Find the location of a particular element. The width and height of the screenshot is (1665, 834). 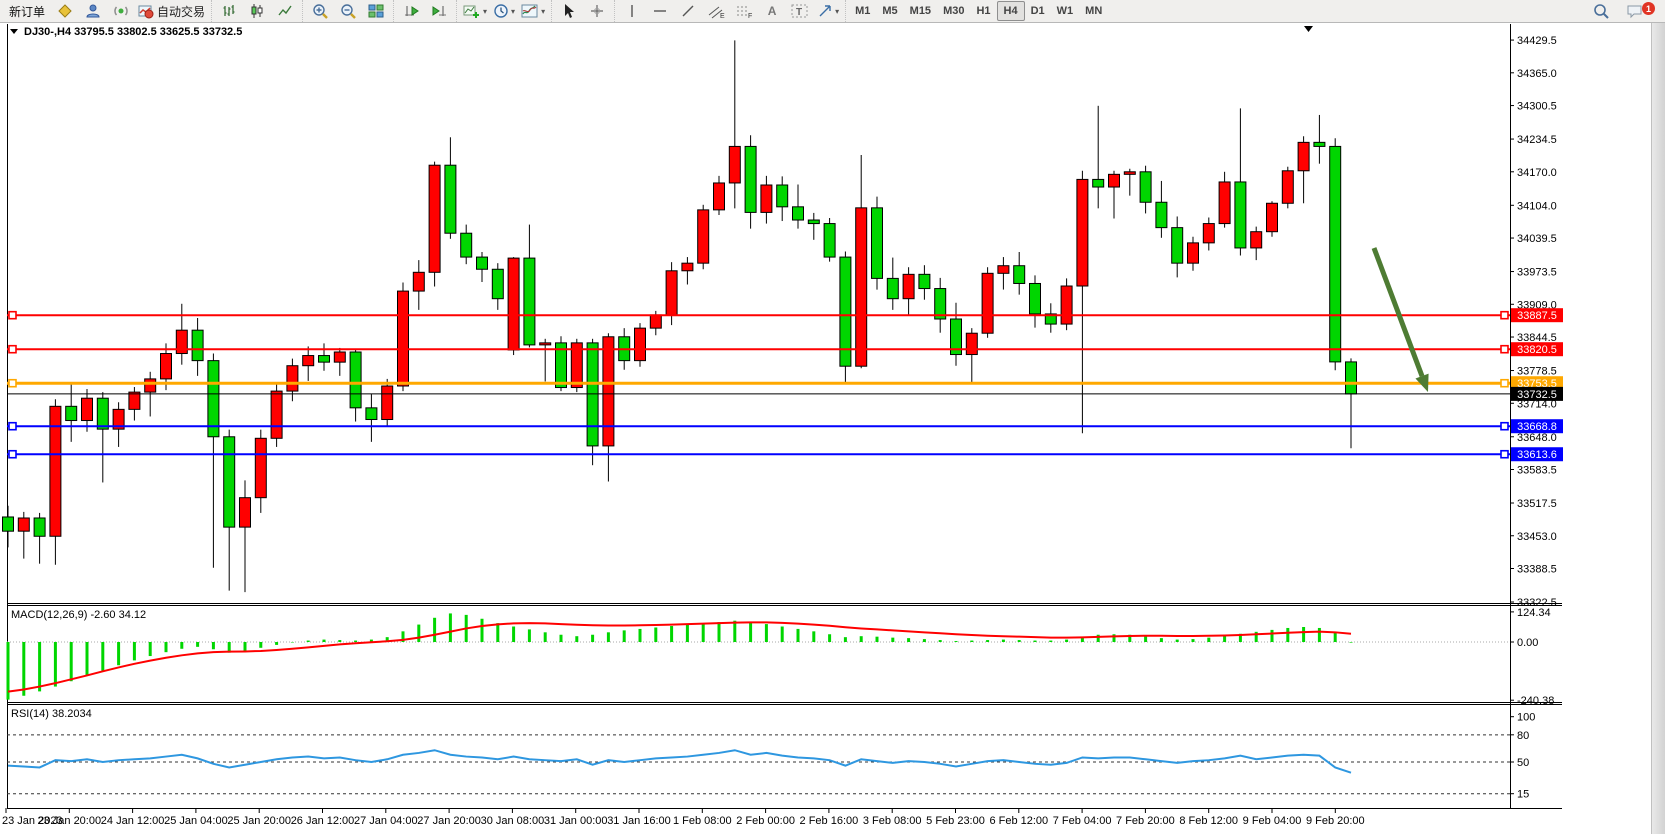

cursor-icon is located at coordinates (570, 11).